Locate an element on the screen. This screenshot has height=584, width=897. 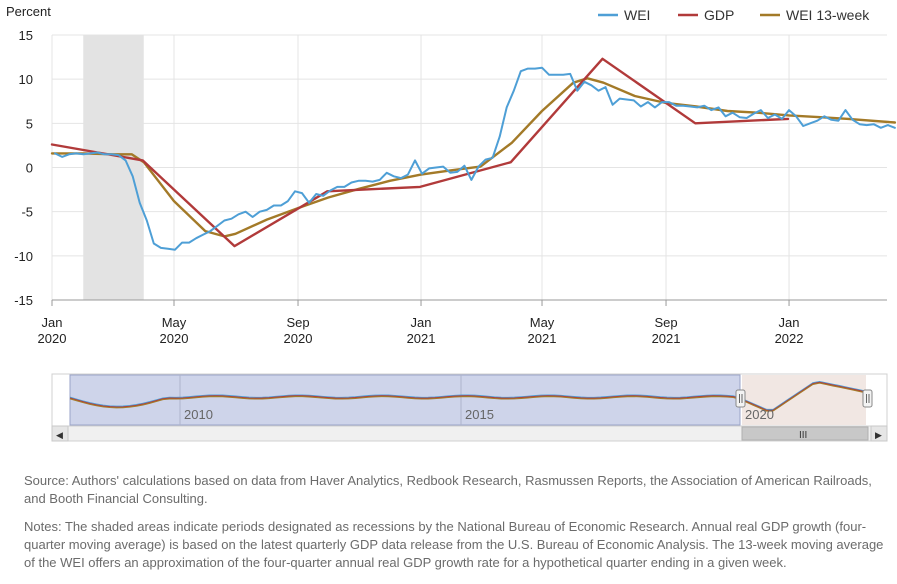
navigator-selected-range is located at coordinates (405, 400).